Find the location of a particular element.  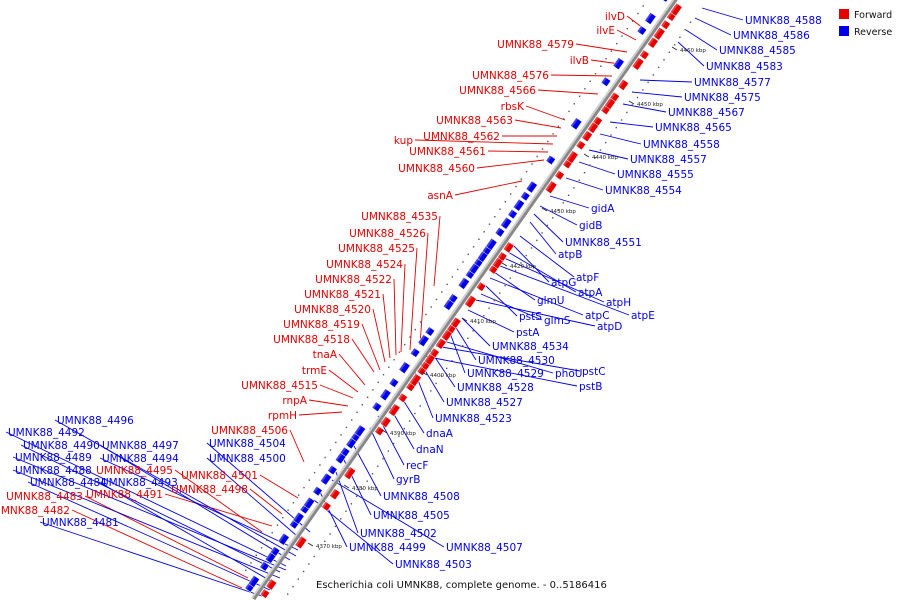

reverse-gene-label: gidB is located at coordinates (590, 226).